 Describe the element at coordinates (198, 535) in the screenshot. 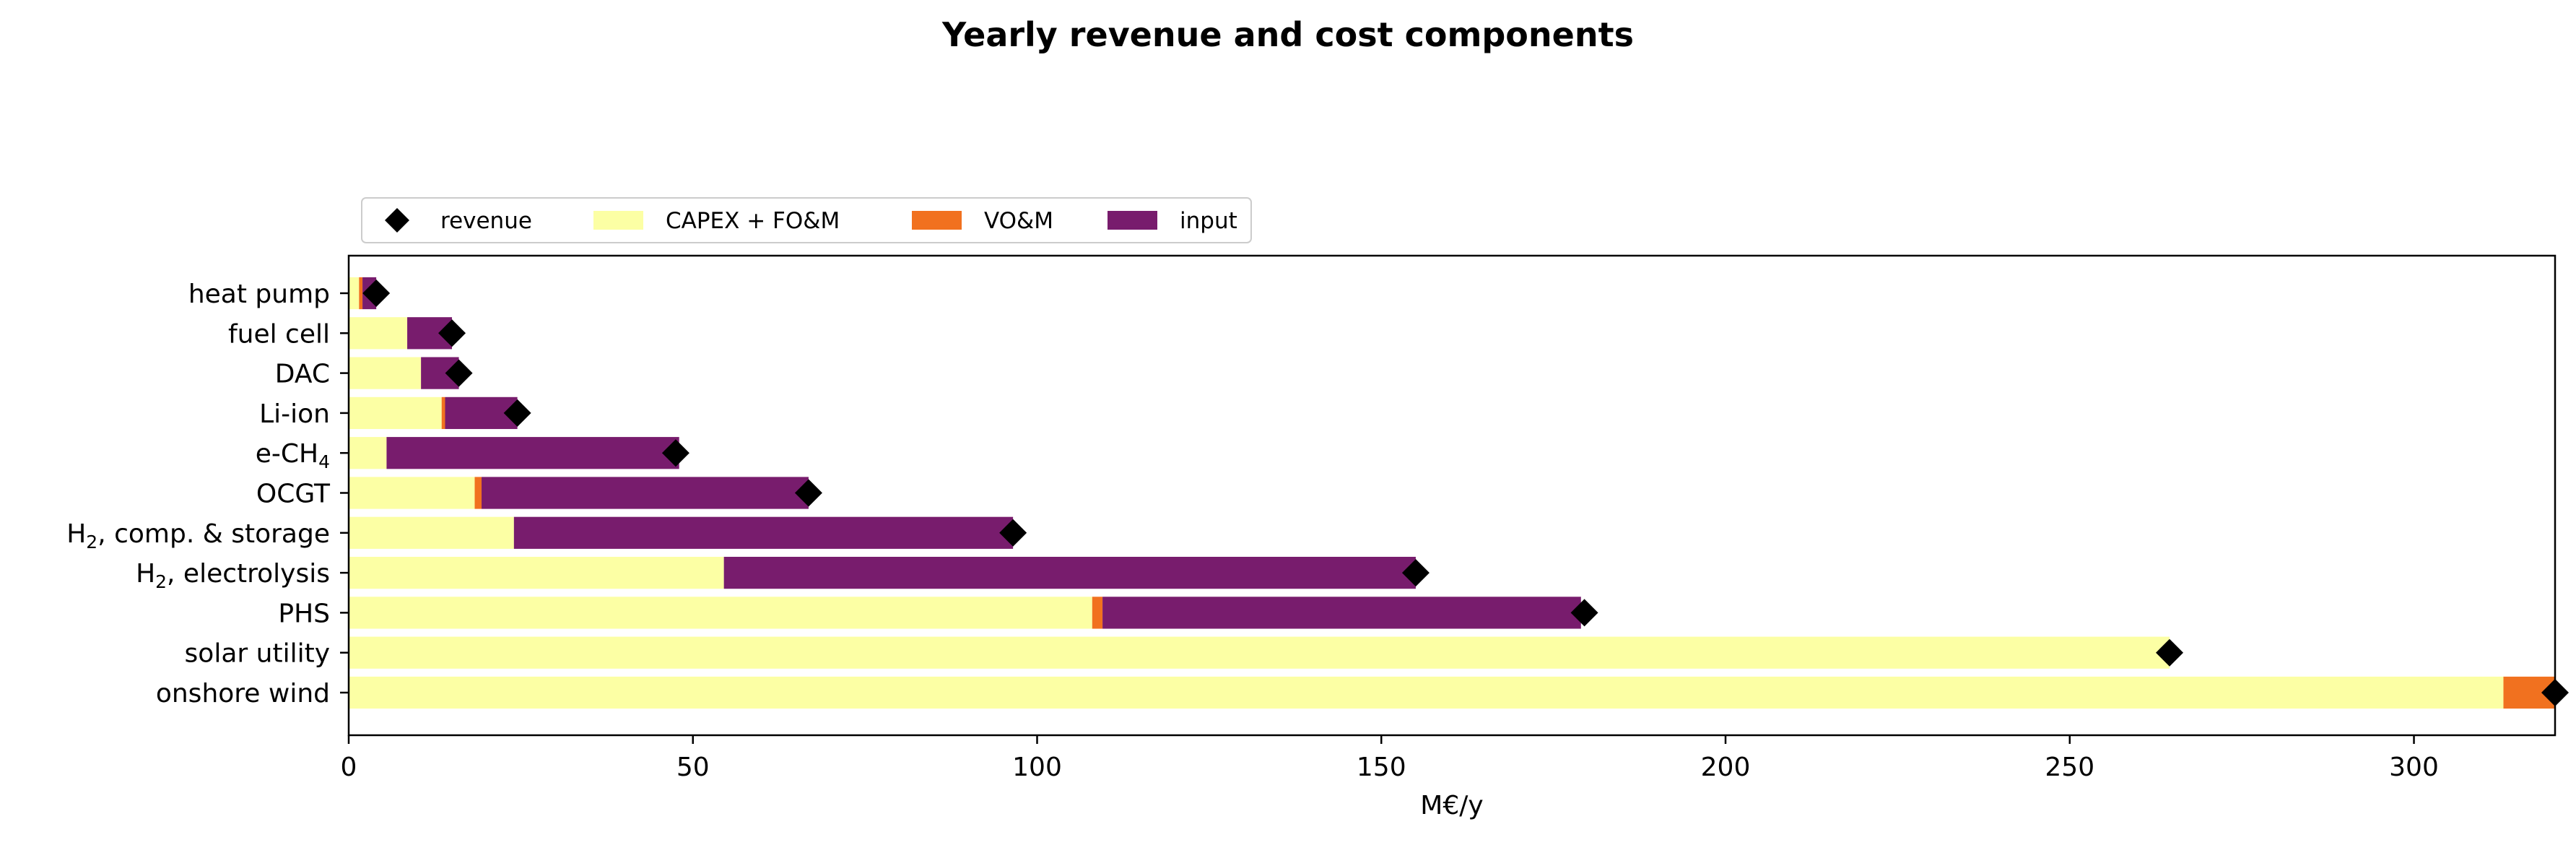

I see `y-tick-label: H2, comp. & storage` at that location.